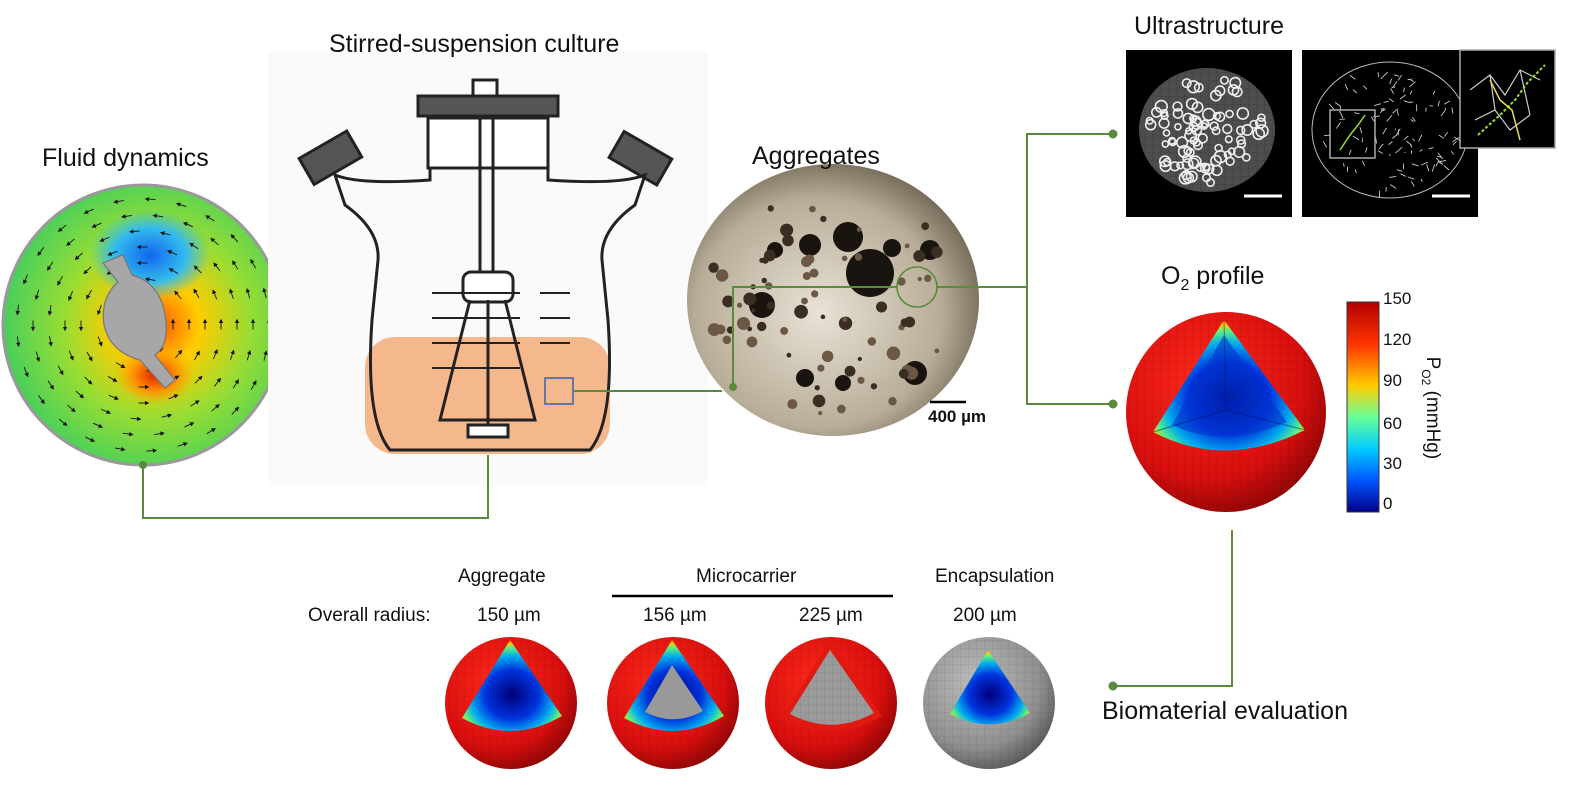 This screenshot has width=1595, height=808. What do you see at coordinates (488, 269) in the screenshot?
I see `spinner-flask-drawing` at bounding box center [488, 269].